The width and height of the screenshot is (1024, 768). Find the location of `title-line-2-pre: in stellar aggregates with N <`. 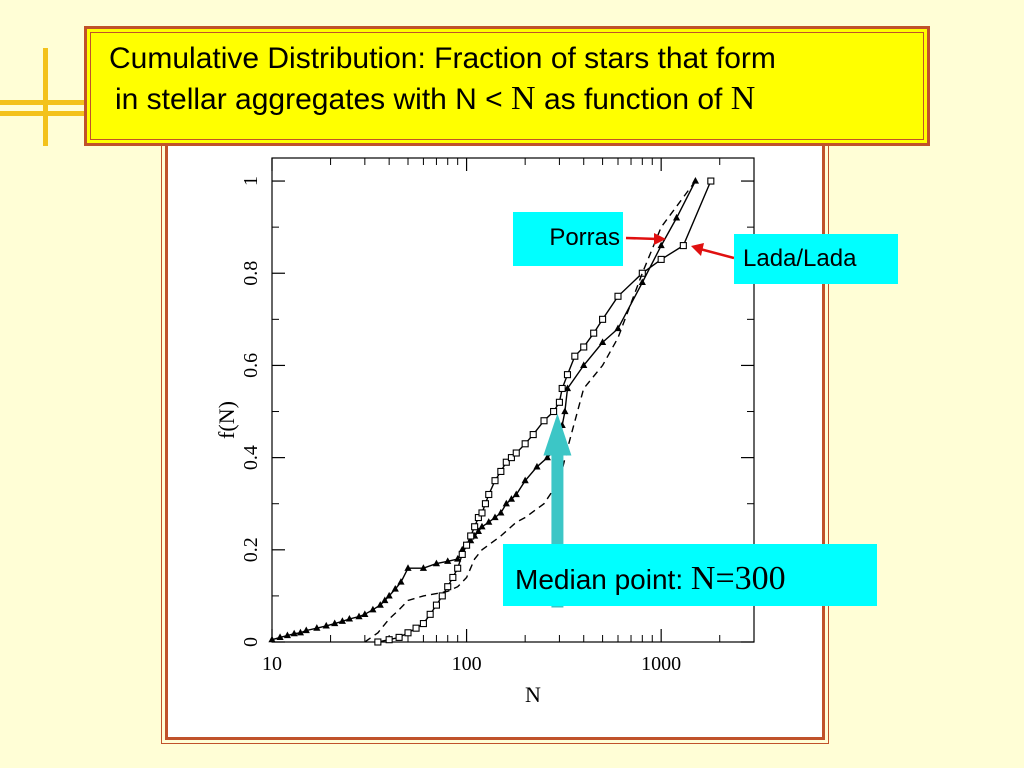

title-line-2-pre: in stellar aggregates with N < is located at coordinates (313, 99).